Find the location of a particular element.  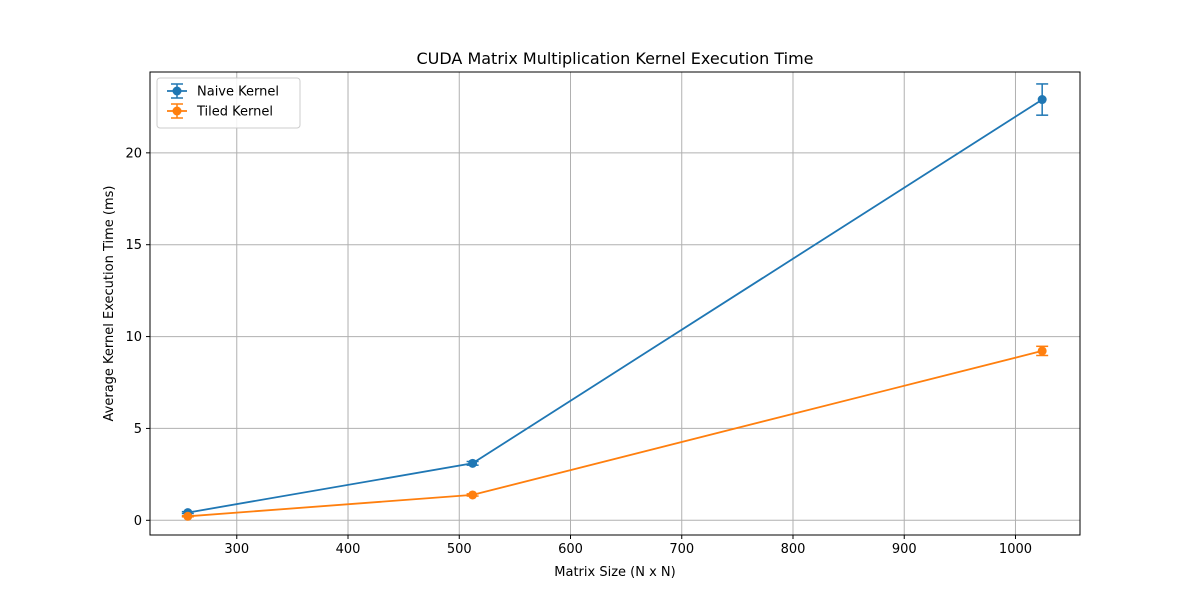

x-axis-label: Matrix Size (N x N) is located at coordinates (614, 572).